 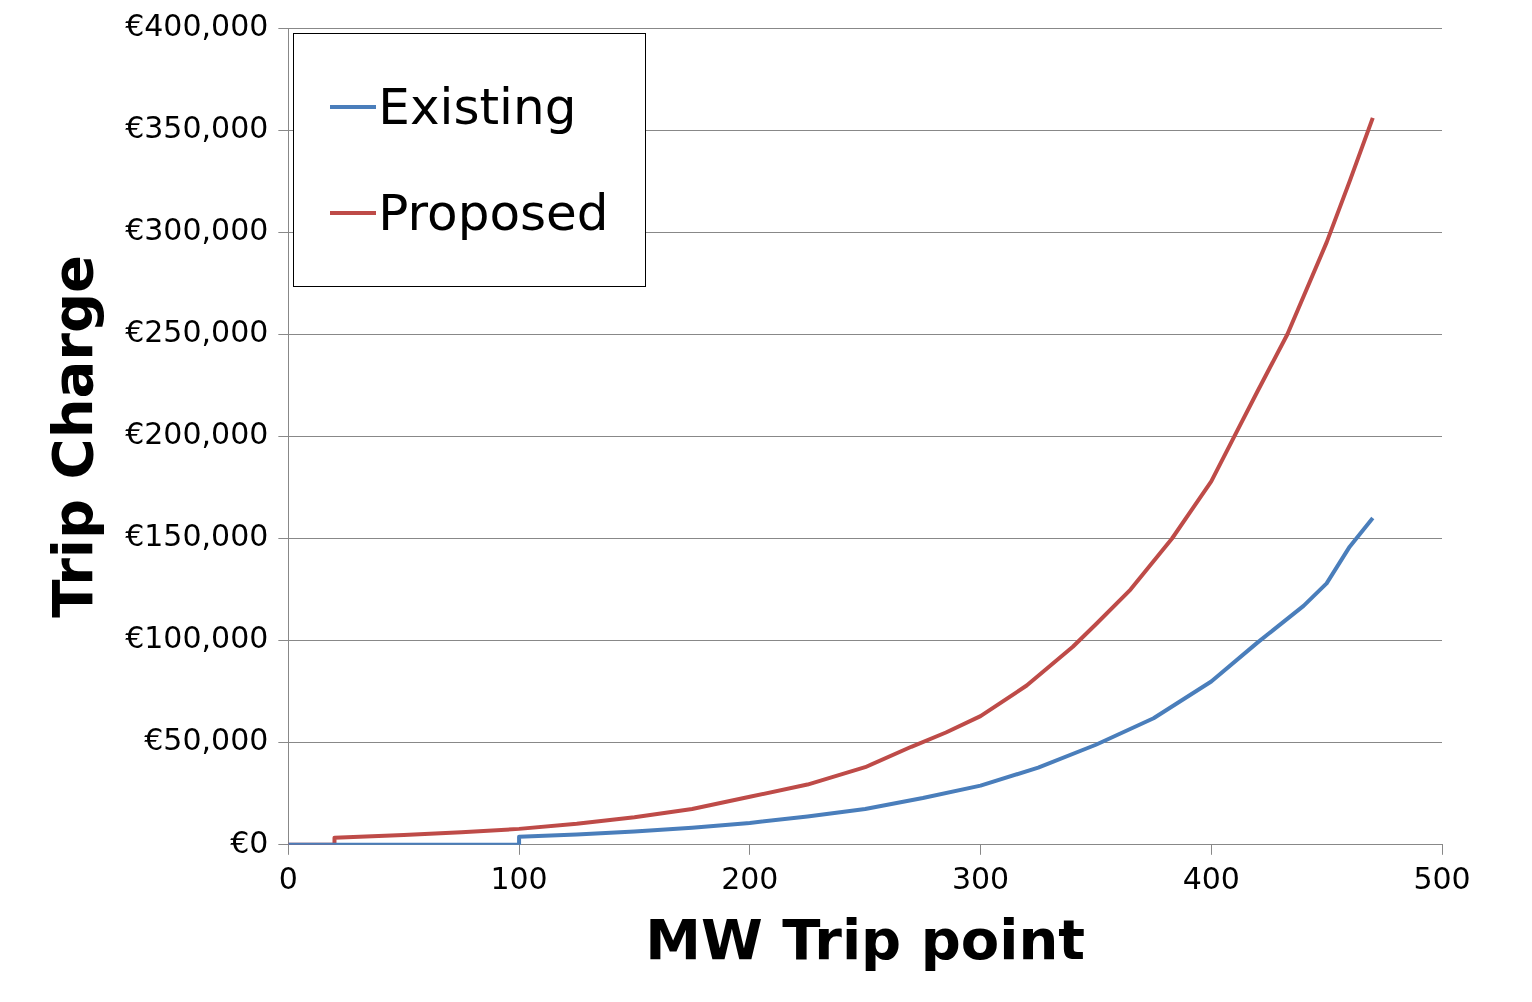 I want to click on y-tick-label: €300,000, so click(x=197, y=229).